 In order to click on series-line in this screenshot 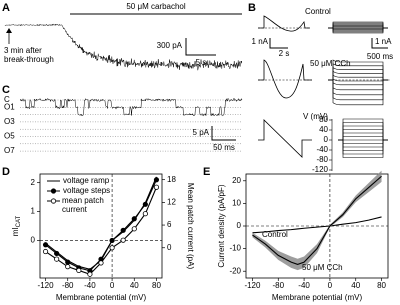, I will do `click(317, 220)`.